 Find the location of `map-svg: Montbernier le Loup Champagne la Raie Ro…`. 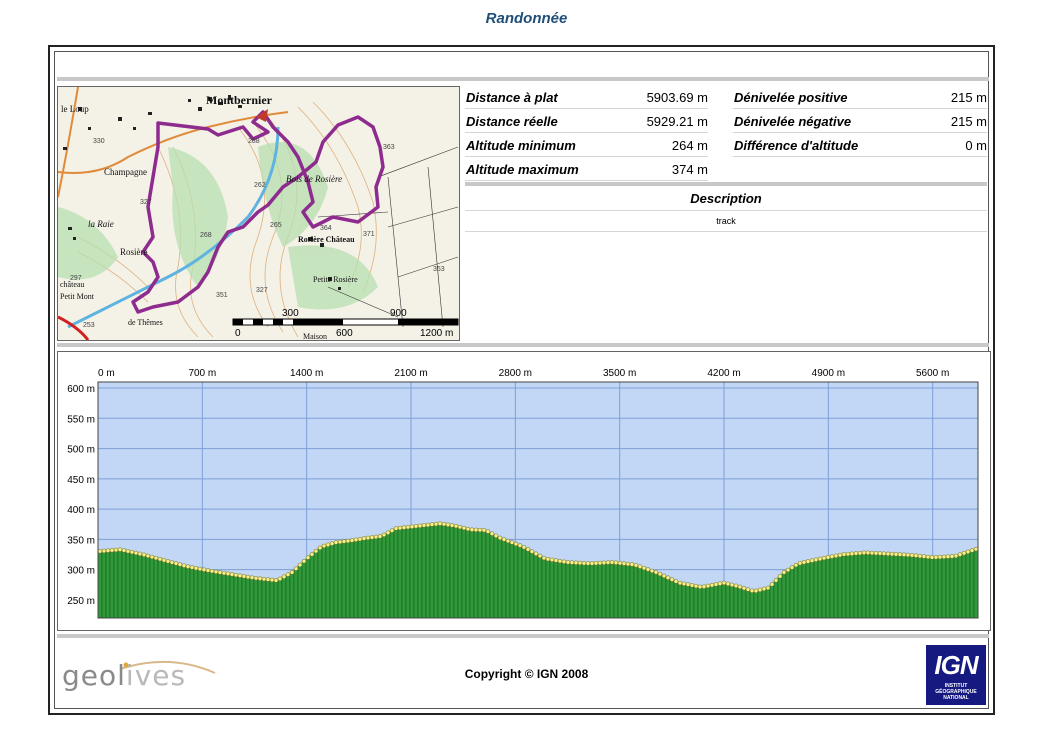

map-svg: Montbernier le Loup Champagne la Raie Ro… is located at coordinates (258, 213).